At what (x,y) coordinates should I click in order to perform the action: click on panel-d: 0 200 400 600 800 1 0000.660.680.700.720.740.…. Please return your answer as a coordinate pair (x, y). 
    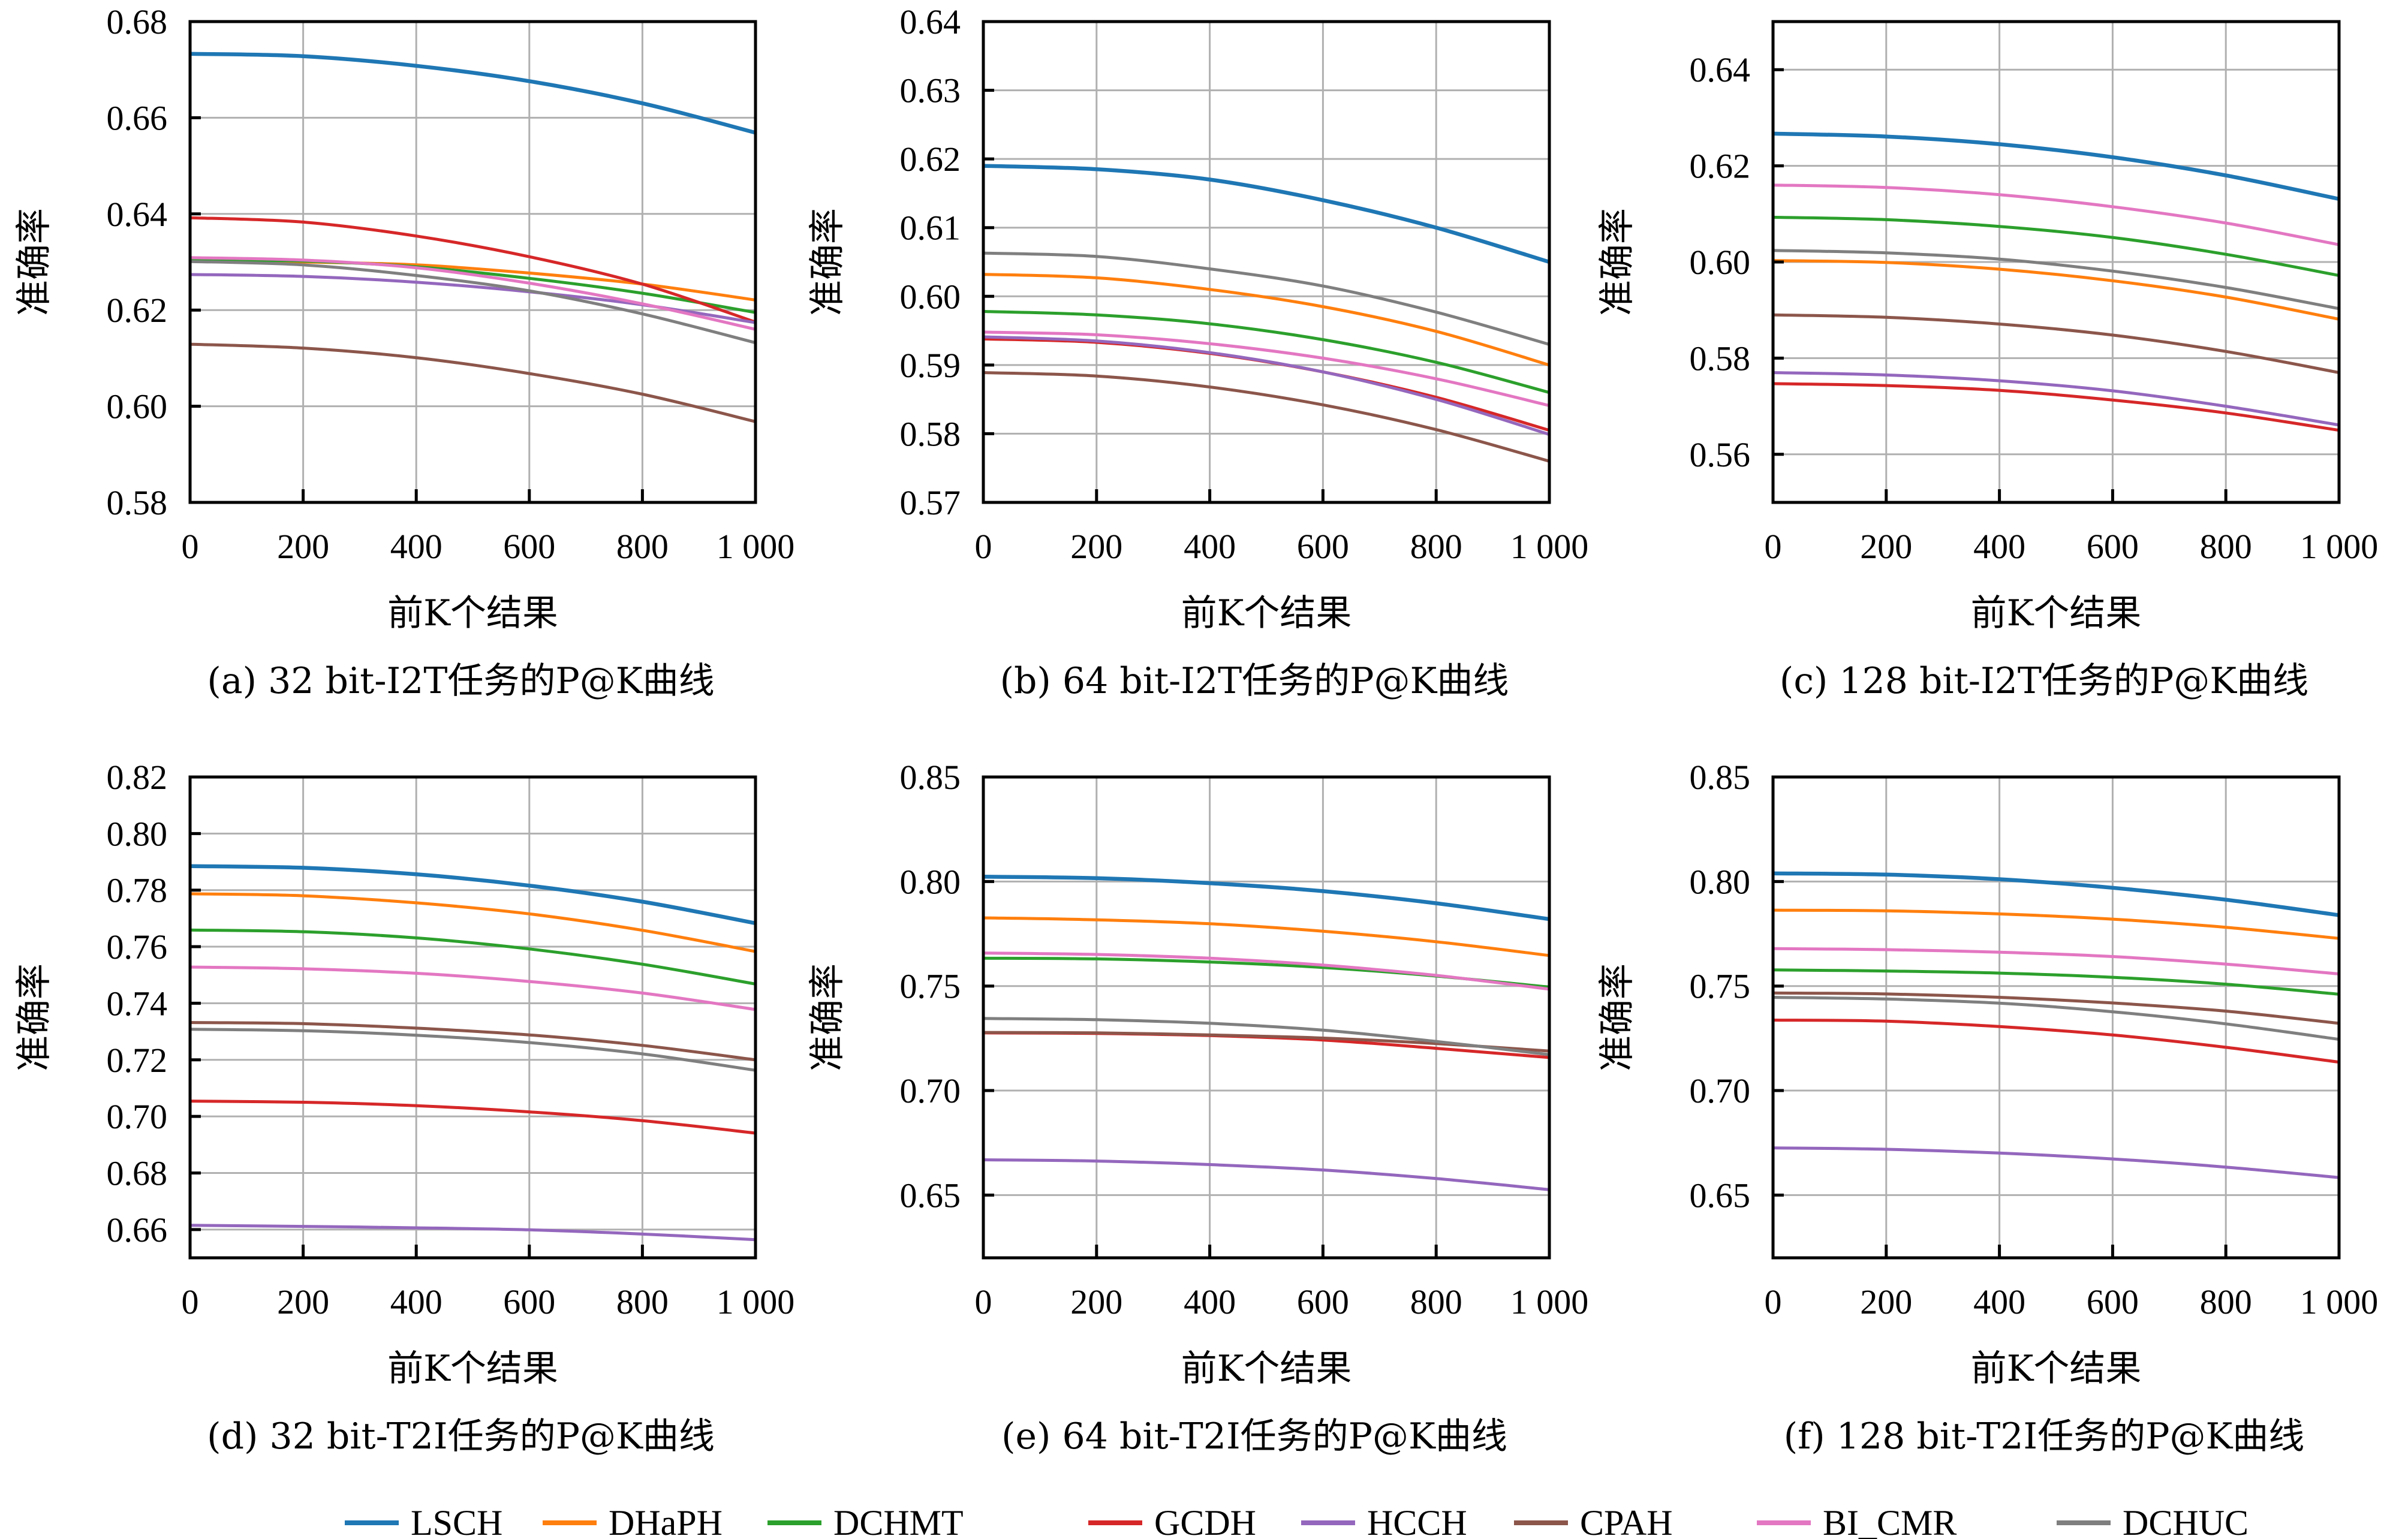
    Looking at the image, I should click on (403, 1107).